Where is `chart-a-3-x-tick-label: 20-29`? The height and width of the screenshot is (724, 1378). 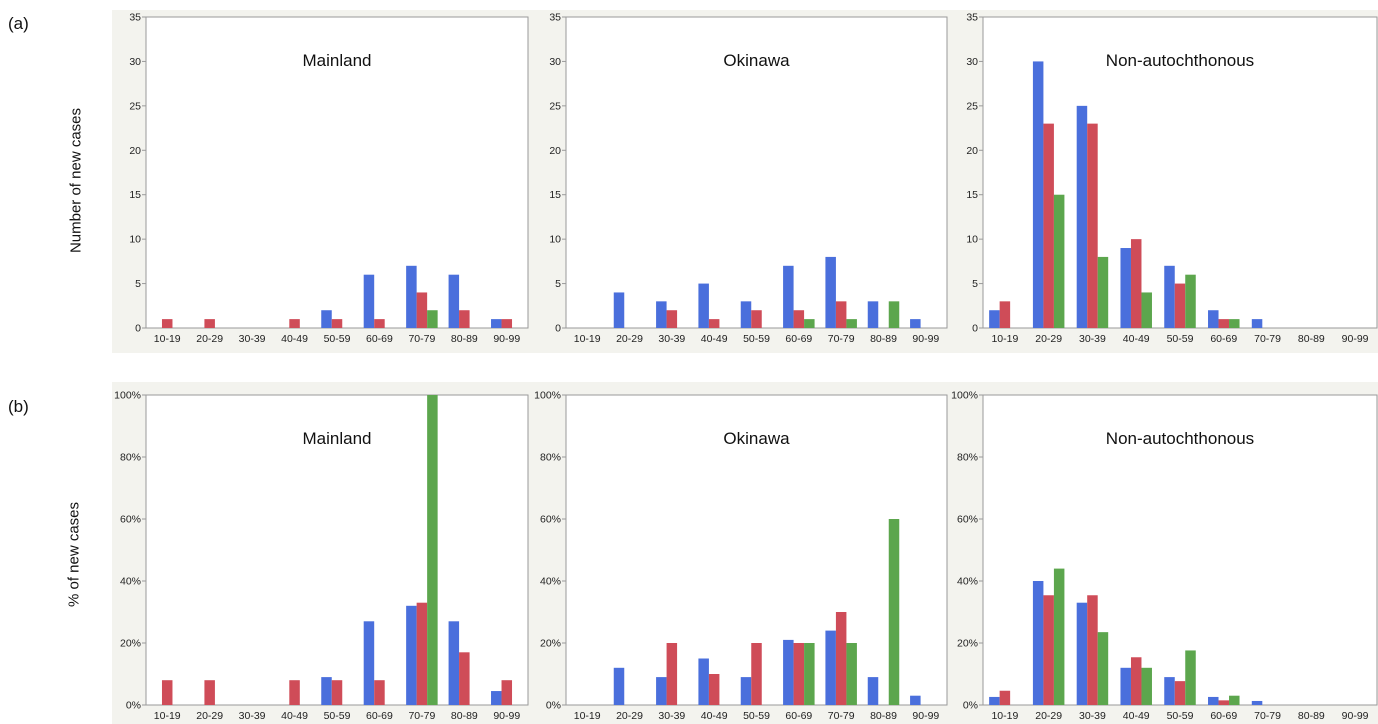
chart-a-3-x-tick-label: 20-29 is located at coordinates (1048, 339).